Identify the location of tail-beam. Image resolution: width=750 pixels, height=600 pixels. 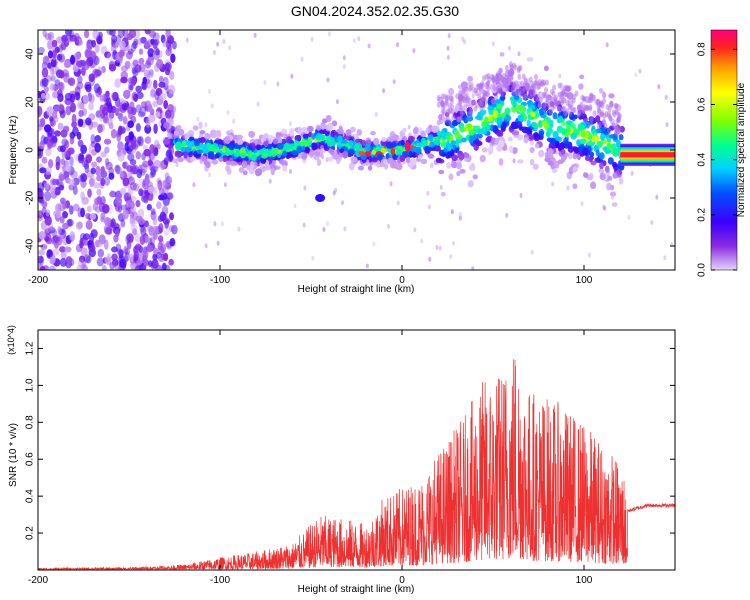
(647, 155).